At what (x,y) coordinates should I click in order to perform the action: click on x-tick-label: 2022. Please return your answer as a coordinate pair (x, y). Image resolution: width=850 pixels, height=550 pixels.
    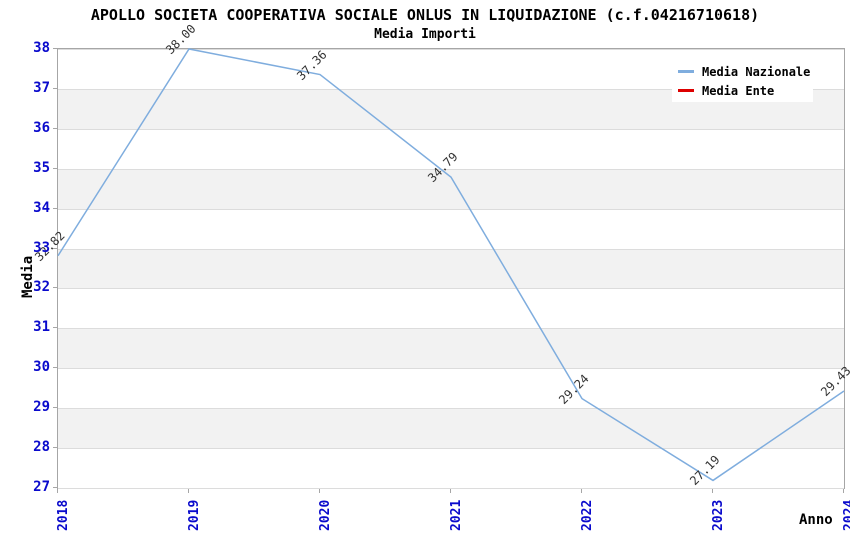
    Looking at the image, I should click on (587, 515).